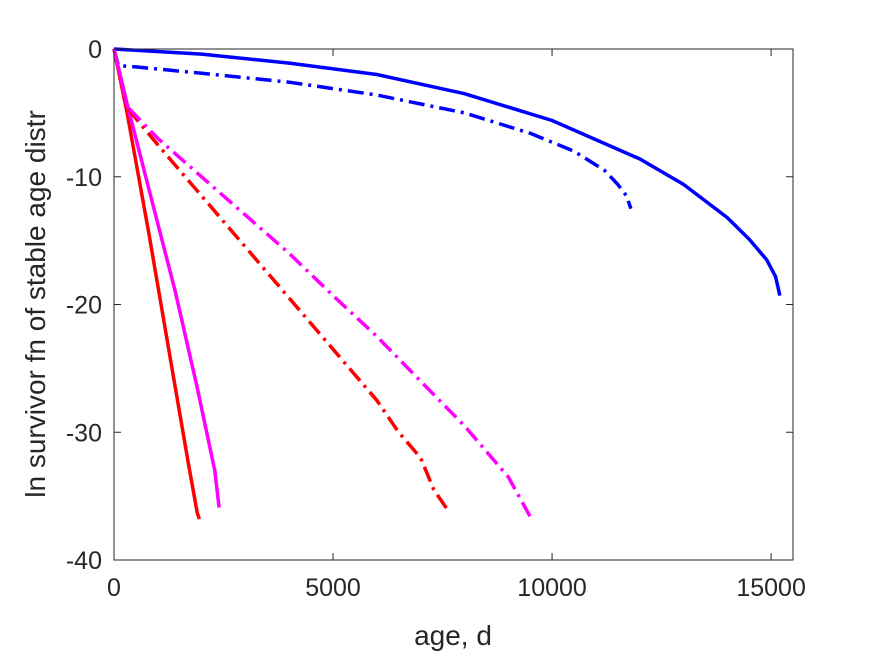 This screenshot has width=875, height=656. Describe the element at coordinates (95, 50) in the screenshot. I see `y-tick-label: 0` at that location.